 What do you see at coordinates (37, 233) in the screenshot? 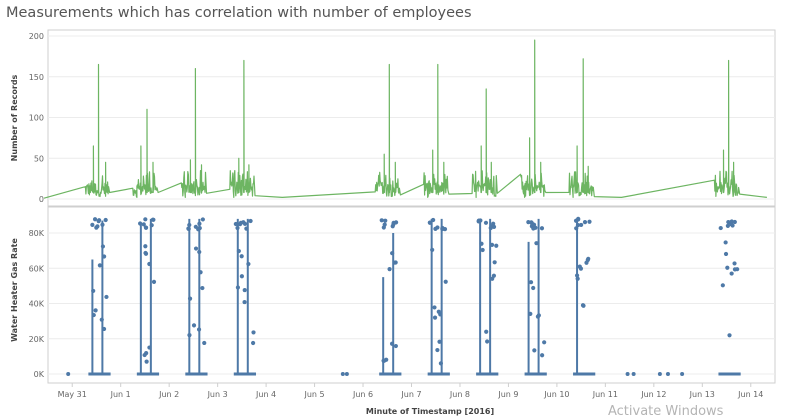
I see `bottom-y-tick-label: 80K` at bounding box center [37, 233].